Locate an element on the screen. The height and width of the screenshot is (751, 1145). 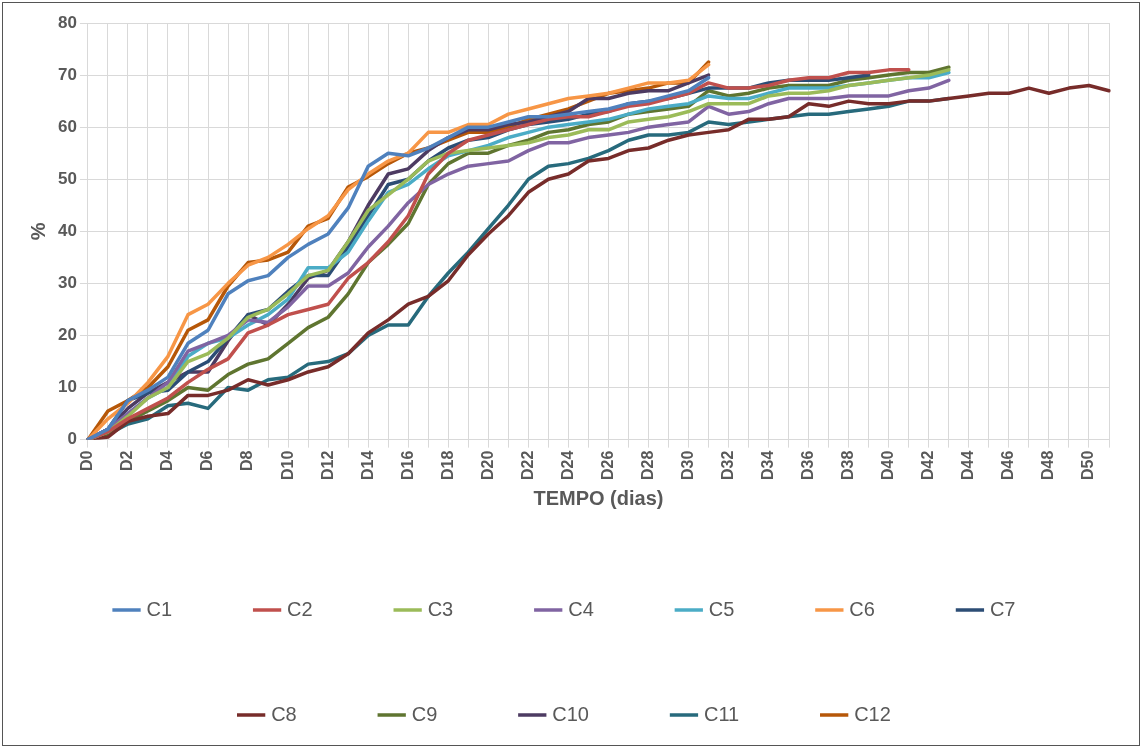
x-tick-label: D4 is located at coordinates (167, 461).